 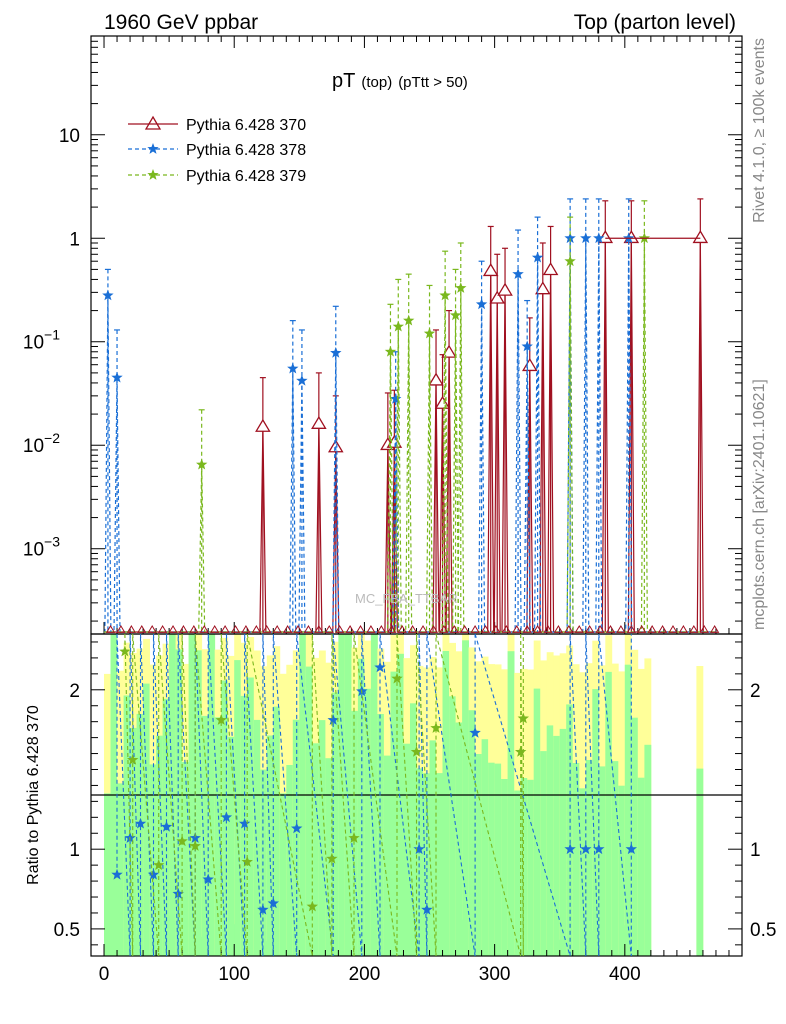 What do you see at coordinates (181, 22) in the screenshot?
I see `header-left-label: 1960 GeV ppbar` at bounding box center [181, 22].